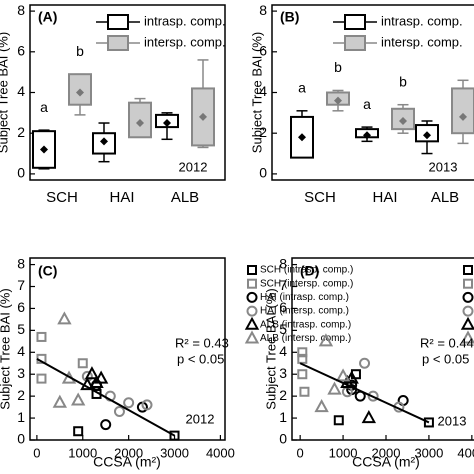 The width and height of the screenshot is (474, 474). What do you see at coordinates (306, 283) in the screenshot?
I see `legend-label: SCH (intersp. comp.)` at bounding box center [306, 283].